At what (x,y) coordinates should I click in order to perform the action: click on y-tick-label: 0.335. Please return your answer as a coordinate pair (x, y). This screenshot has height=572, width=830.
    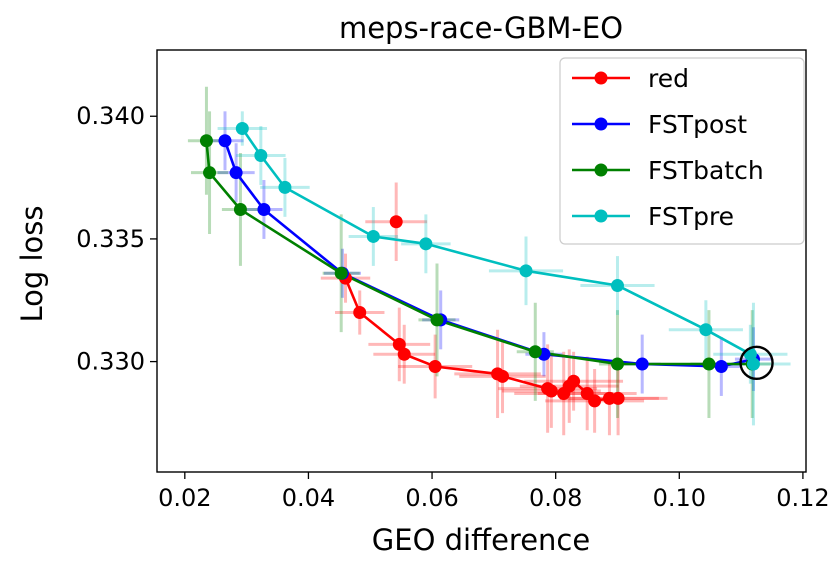
    Looking at the image, I should click on (110, 239).